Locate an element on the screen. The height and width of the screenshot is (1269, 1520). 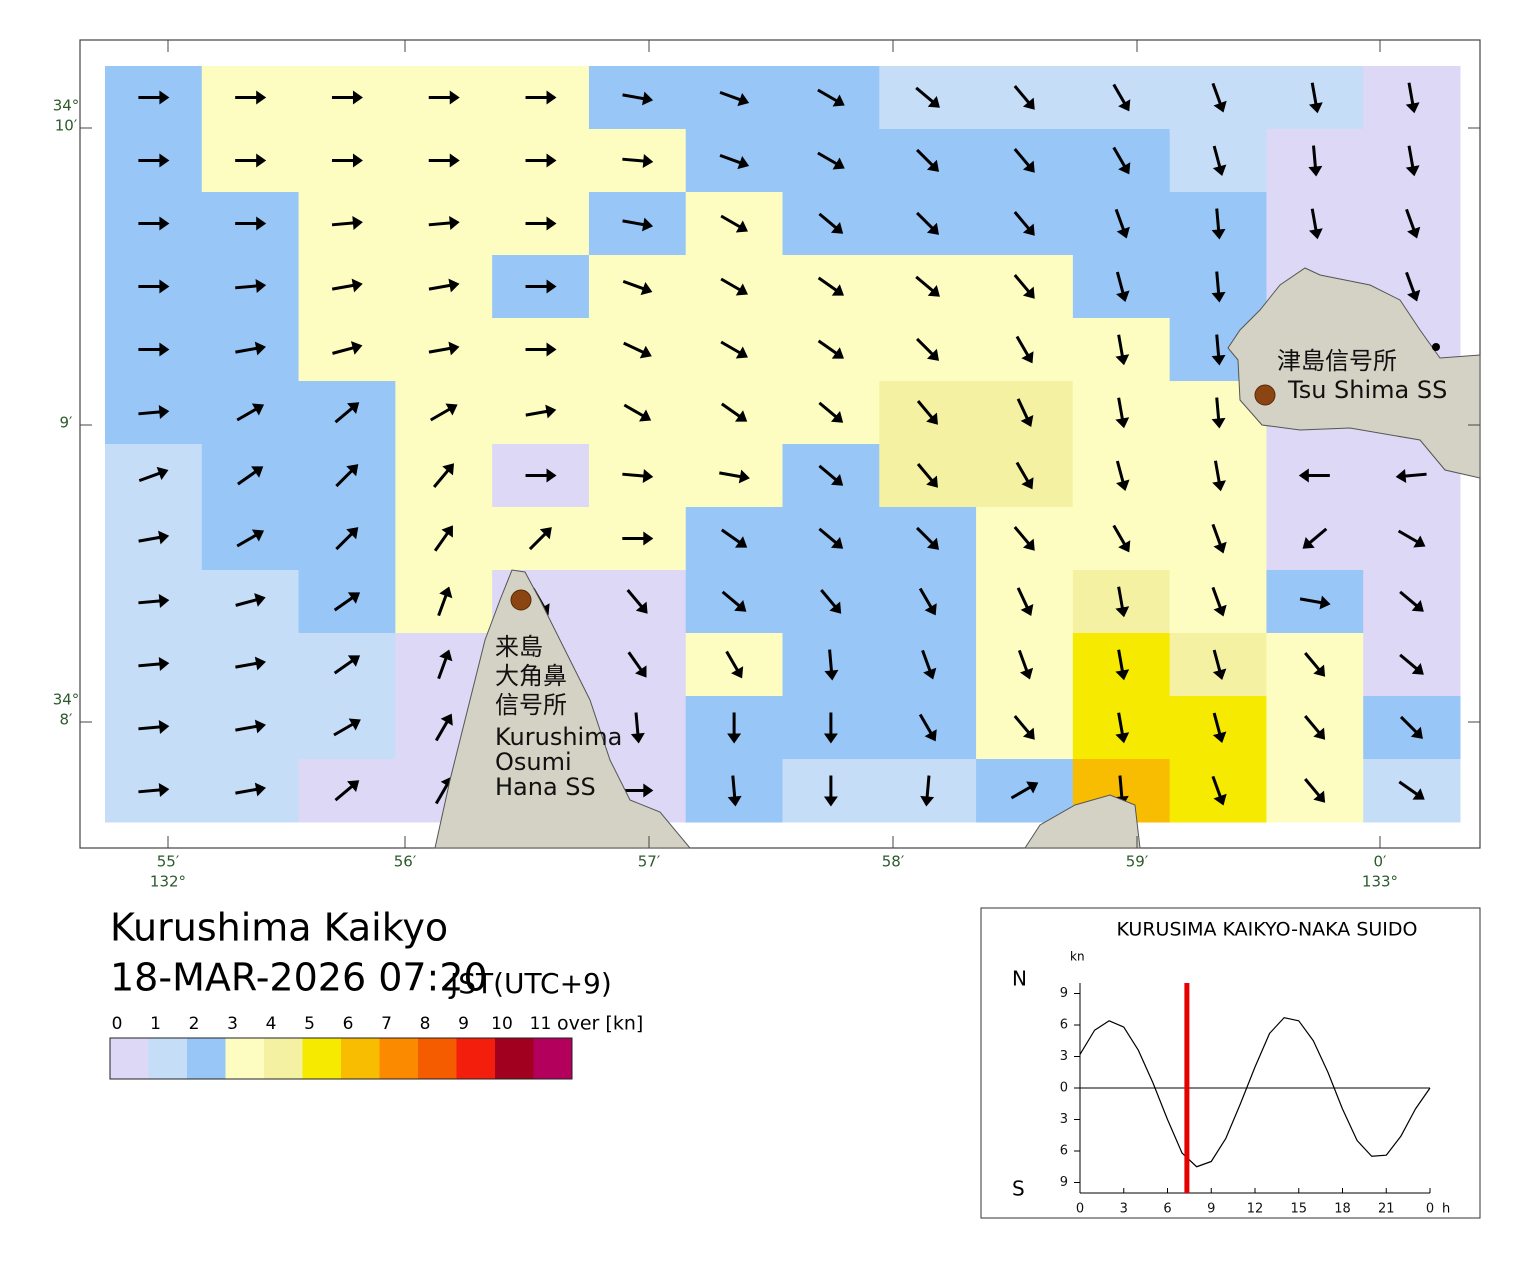
point-marker is located at coordinates (1436, 347).